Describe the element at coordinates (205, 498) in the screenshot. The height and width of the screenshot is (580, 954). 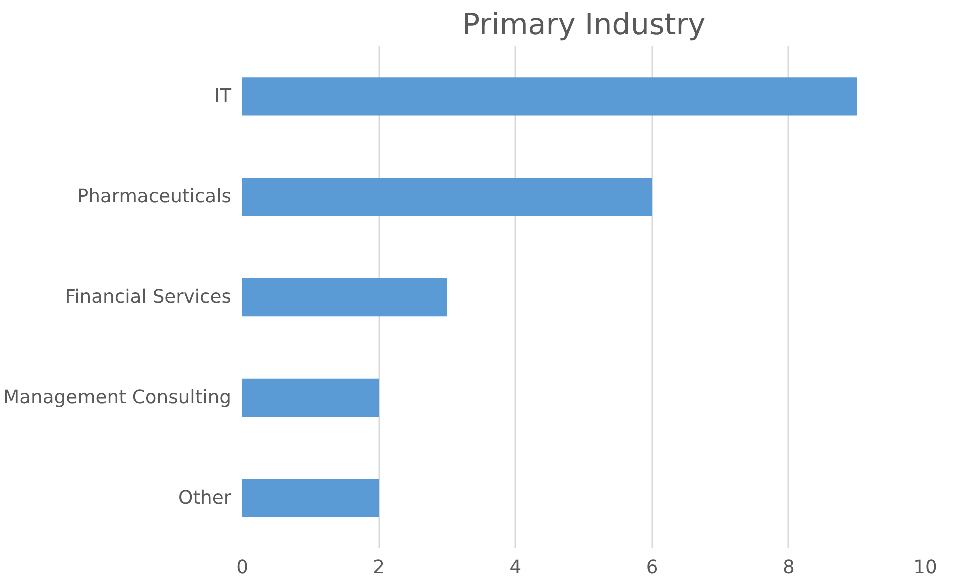
I see `y-tick-label: Other` at that location.